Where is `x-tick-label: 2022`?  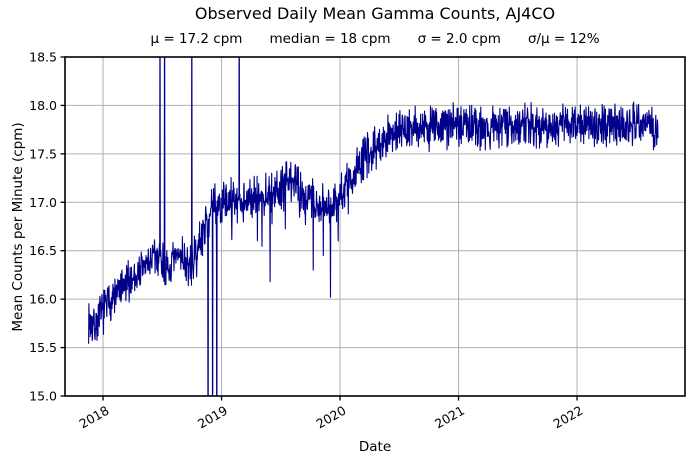
x-tick-label: 2022 is located at coordinates (567, 417).